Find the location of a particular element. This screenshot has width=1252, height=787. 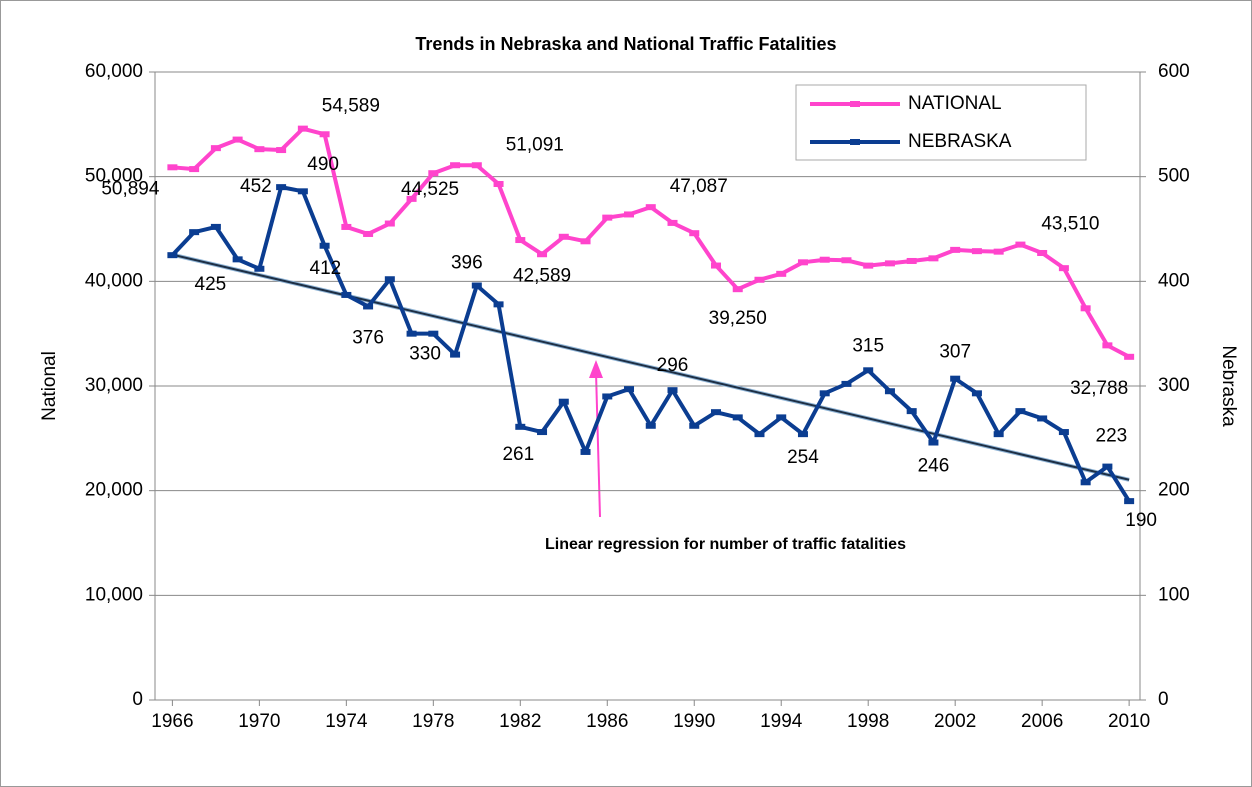

data-label: 246 is located at coordinates (934, 466).